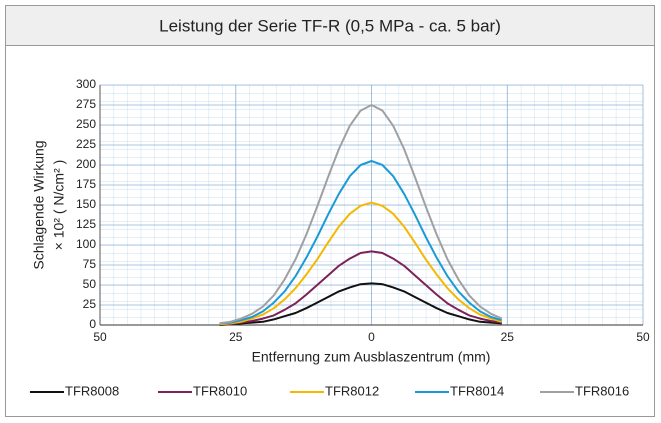  What do you see at coordinates (86, 144) in the screenshot?
I see `y-tick-label: 225` at bounding box center [86, 144].